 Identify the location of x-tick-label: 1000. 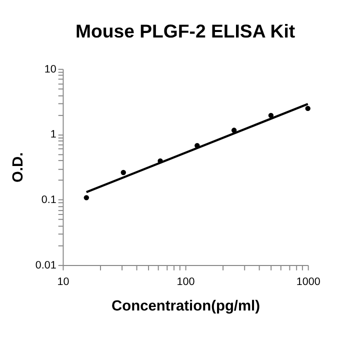
(308, 282).